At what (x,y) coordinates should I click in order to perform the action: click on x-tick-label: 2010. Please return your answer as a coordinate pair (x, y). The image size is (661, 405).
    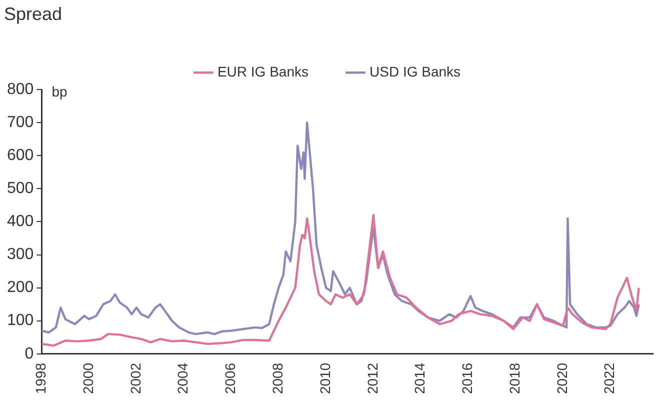
    Looking at the image, I should click on (324, 378).